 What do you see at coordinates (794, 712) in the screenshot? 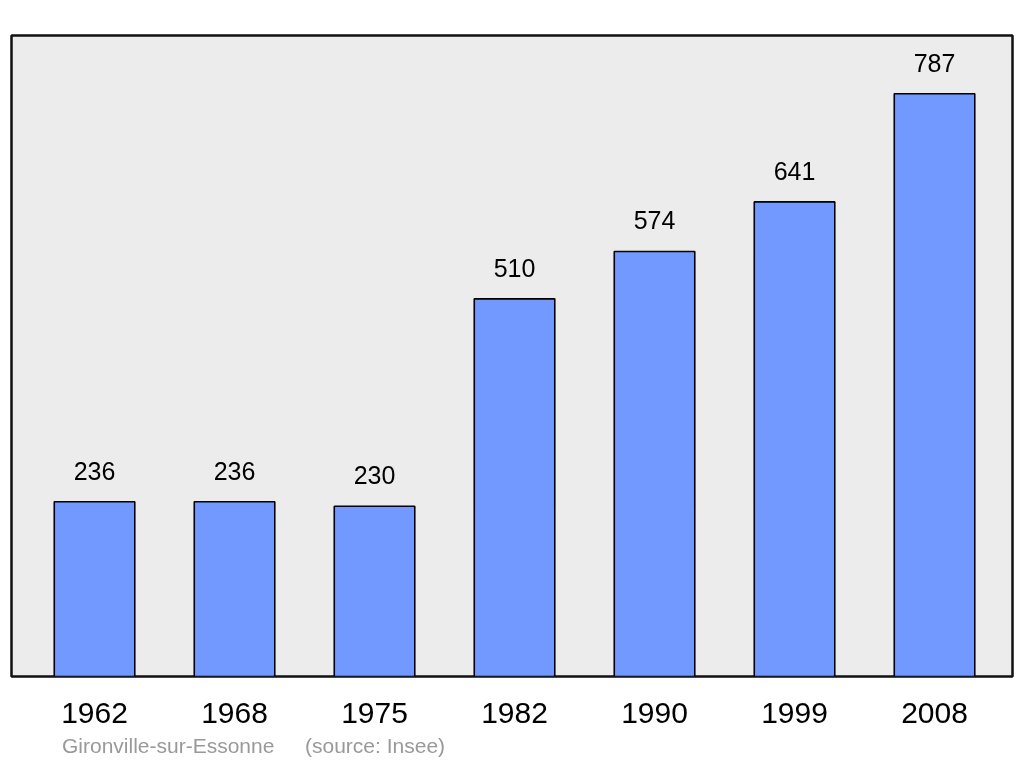
I see `x-tick-label: 1999` at bounding box center [794, 712].